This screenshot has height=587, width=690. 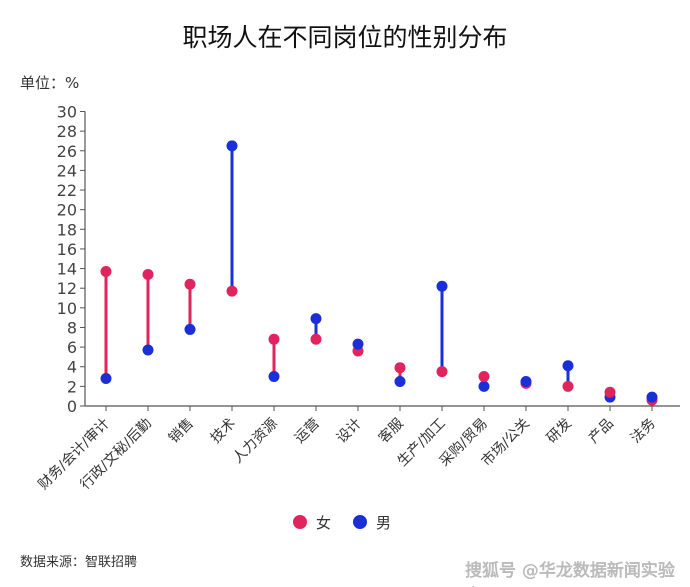 What do you see at coordinates (73, 454) in the screenshot?
I see `x-tick-label: 财务/会计/审计` at bounding box center [73, 454].